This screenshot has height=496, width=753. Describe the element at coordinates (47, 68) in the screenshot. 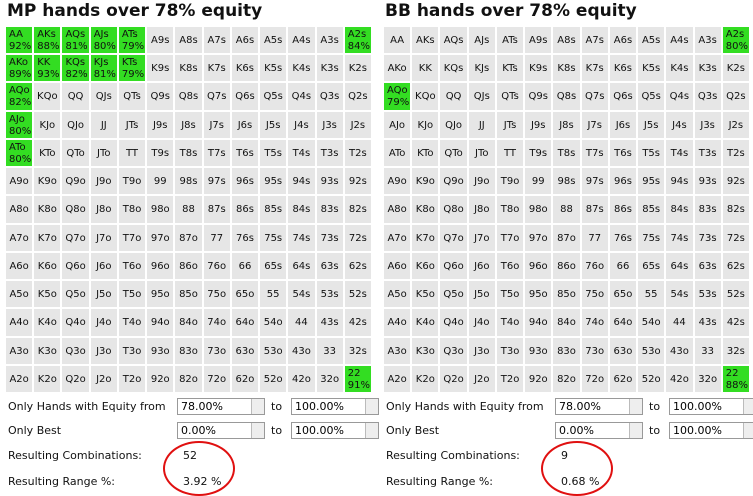

I see `hand-cell: KK 93%` at that location.